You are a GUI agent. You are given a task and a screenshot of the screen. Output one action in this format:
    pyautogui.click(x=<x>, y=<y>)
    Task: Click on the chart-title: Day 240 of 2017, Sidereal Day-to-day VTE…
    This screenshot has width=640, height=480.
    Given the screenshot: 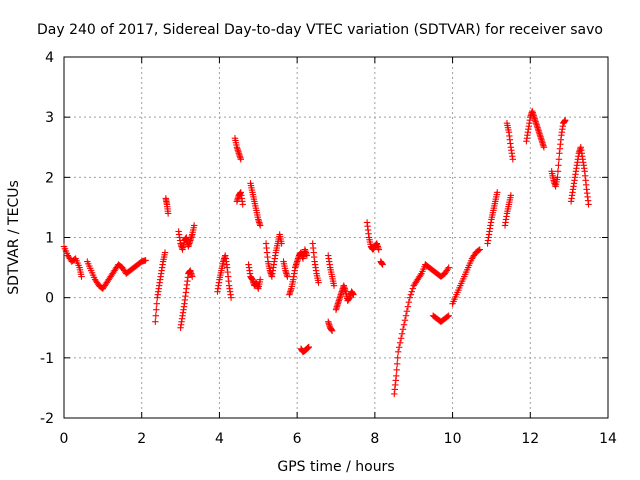 What is the action you would take?
    pyautogui.click(x=320, y=30)
    